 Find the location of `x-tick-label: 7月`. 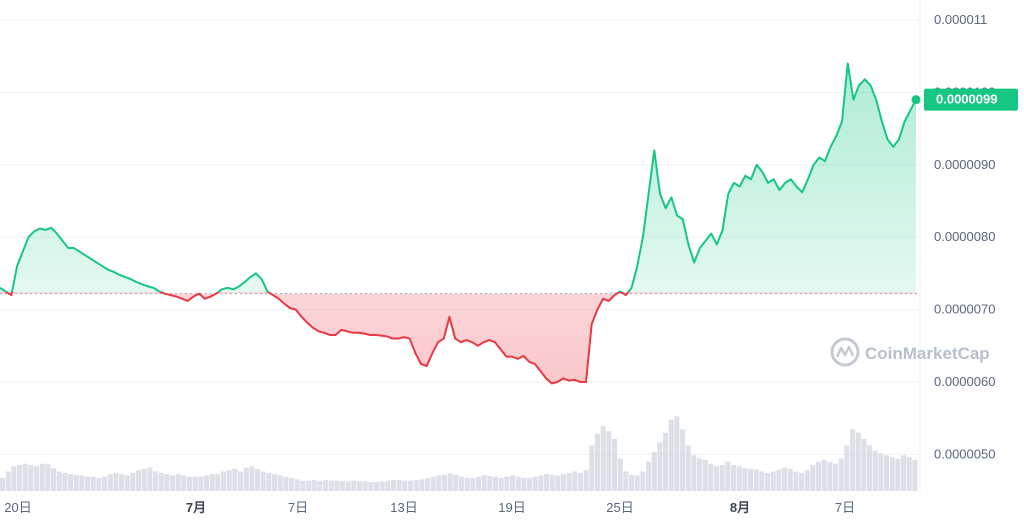

x-tick-label: 7月 is located at coordinates (196, 507).